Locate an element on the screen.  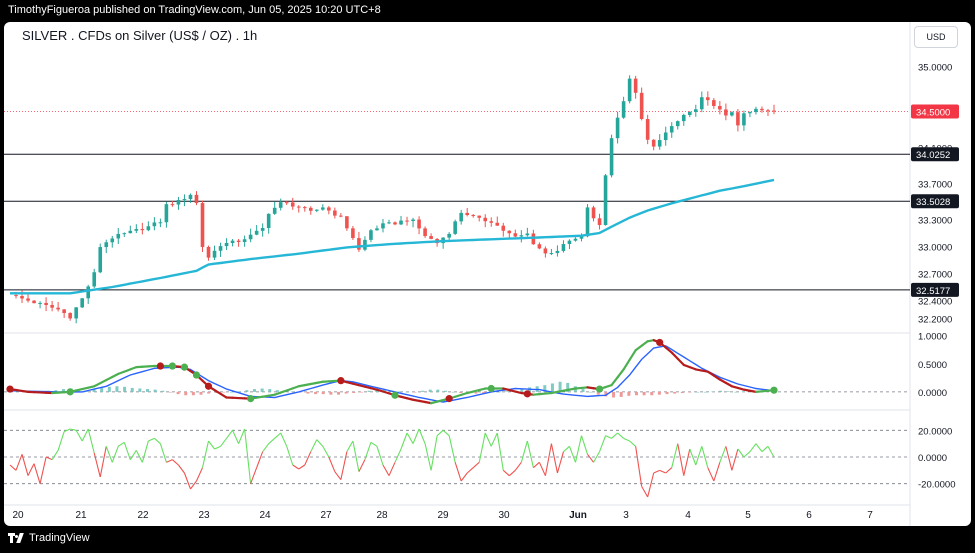
time-axis-label: 24 is located at coordinates (265, 515).